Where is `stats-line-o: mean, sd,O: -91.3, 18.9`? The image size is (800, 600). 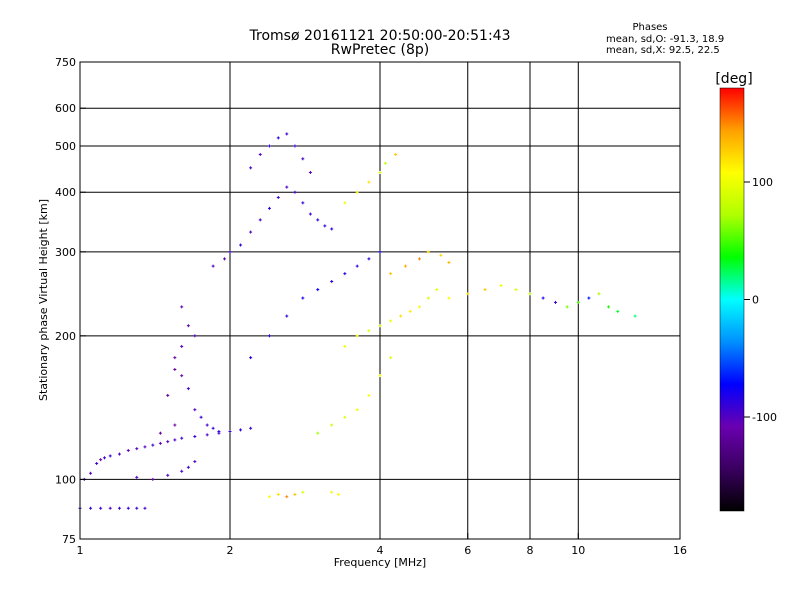
stats-line-o: mean, sd,O: -91.3, 18.9 is located at coordinates (665, 39).